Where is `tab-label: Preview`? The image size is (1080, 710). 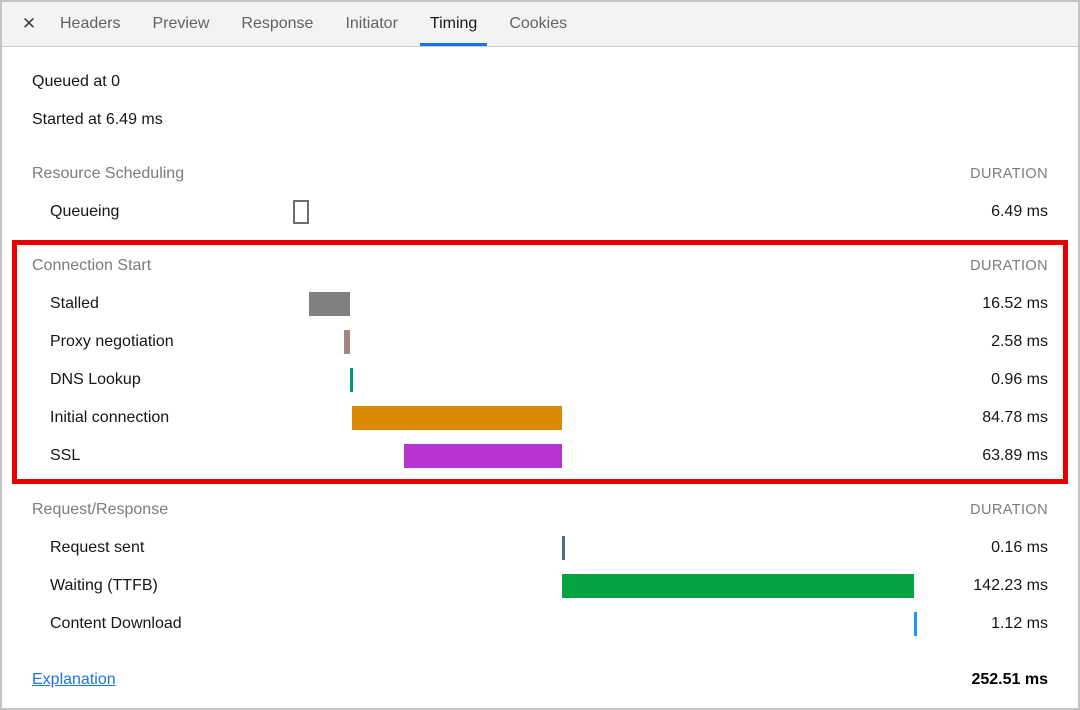 tab-label: Preview is located at coordinates (181, 23).